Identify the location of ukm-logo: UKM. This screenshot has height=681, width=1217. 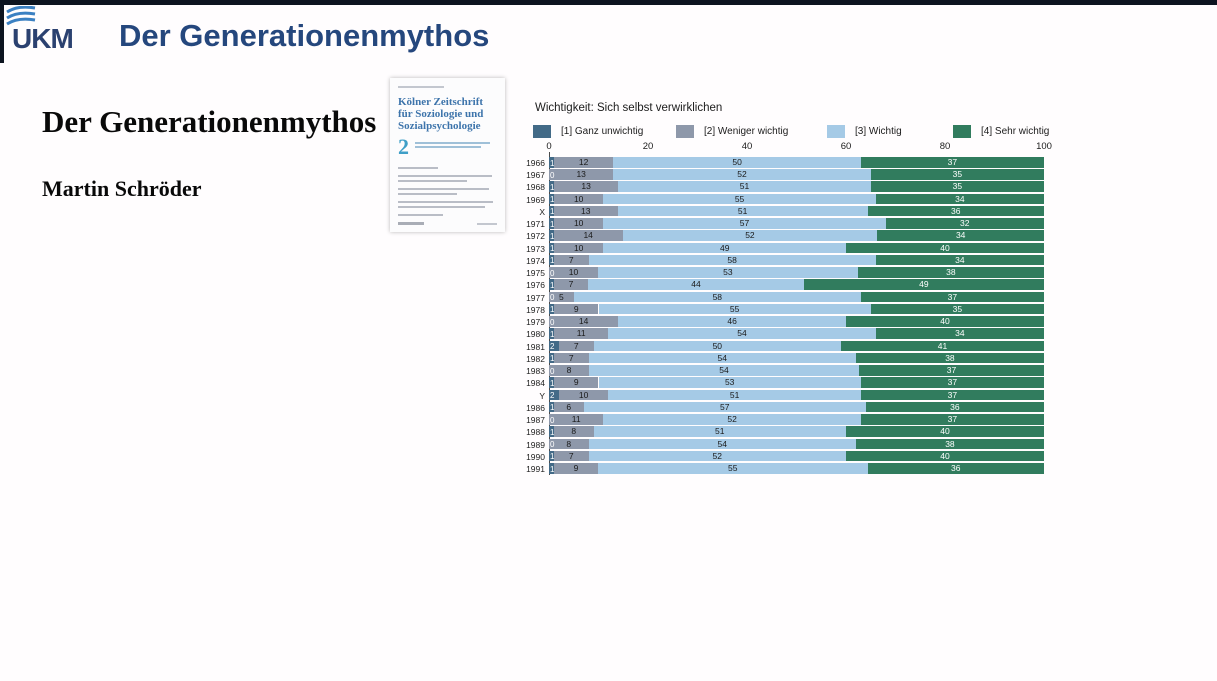
(46, 32).